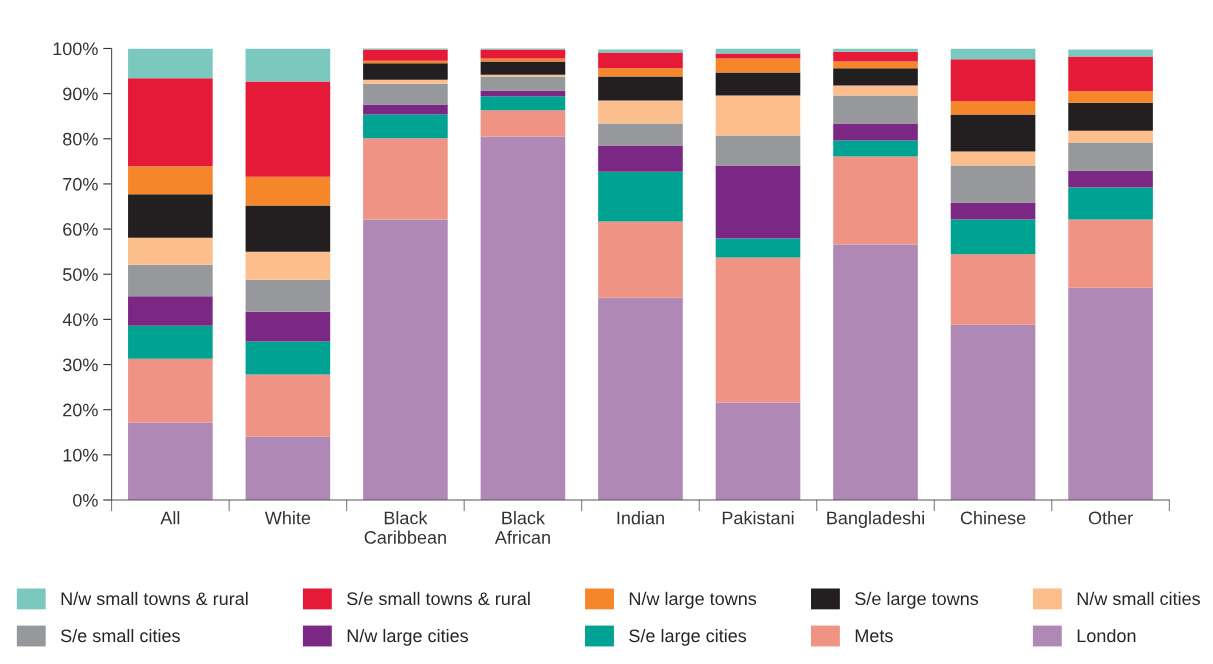 The height and width of the screenshot is (664, 1213). I want to click on legend-label: S/e large cities, so click(688, 637).